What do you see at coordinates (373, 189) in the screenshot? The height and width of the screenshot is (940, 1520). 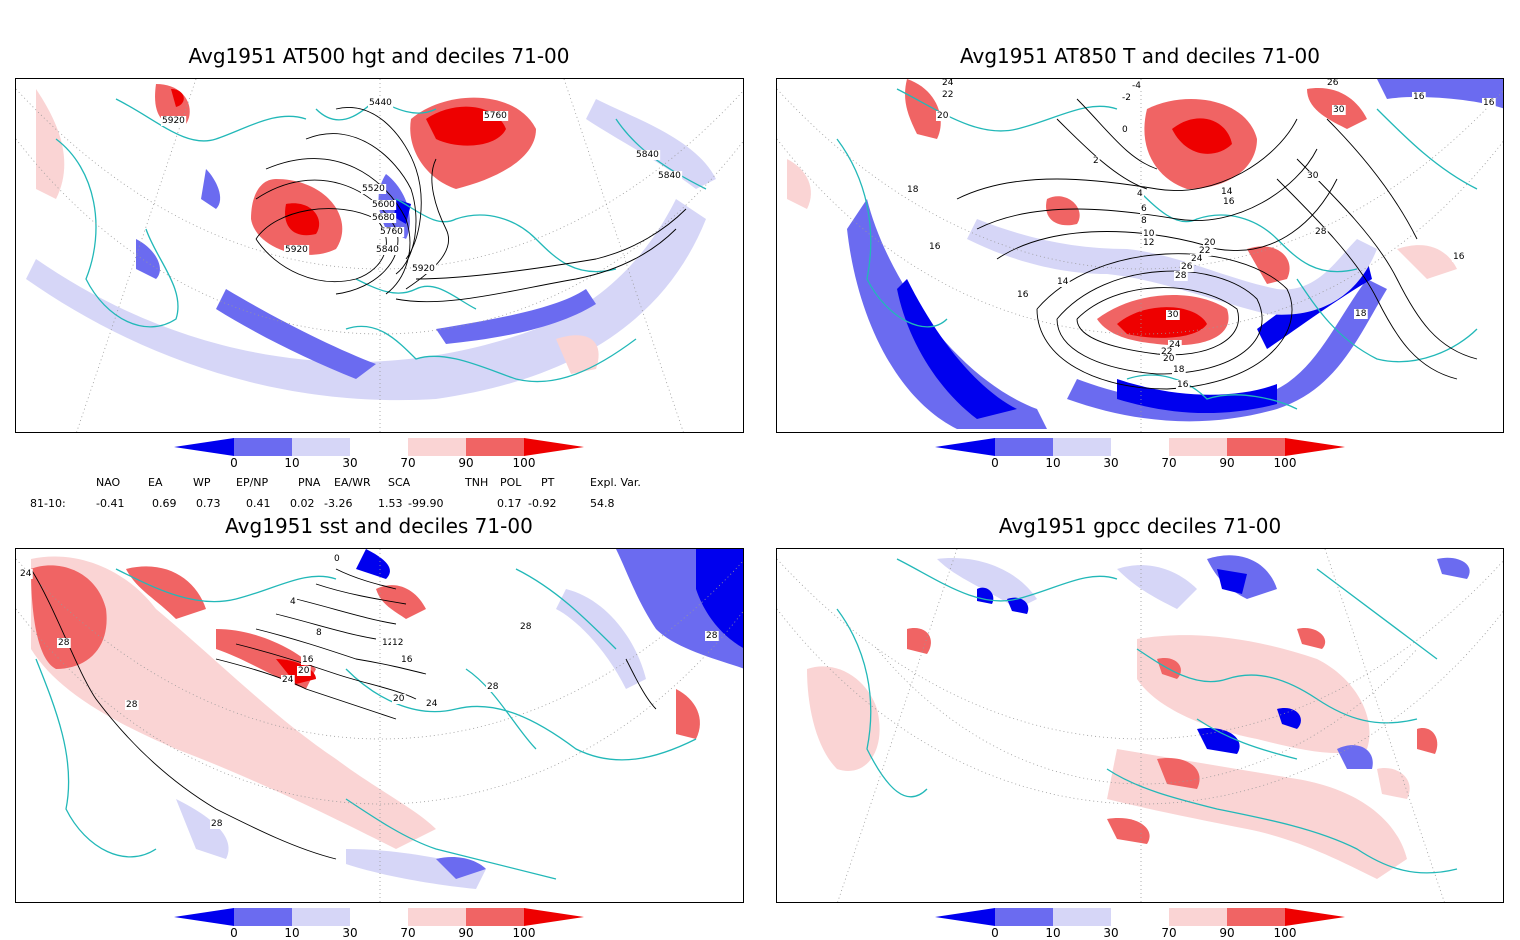 I see `contour-label: 5520` at bounding box center [373, 189].